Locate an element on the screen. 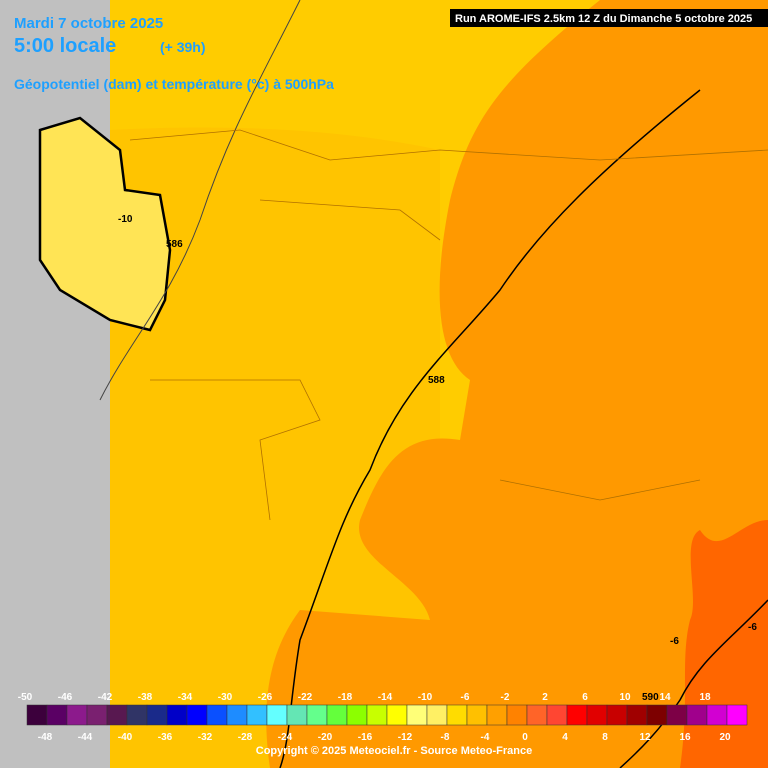 This screenshot has height=773, width=768. legend-label: 4 is located at coordinates (565, 737).